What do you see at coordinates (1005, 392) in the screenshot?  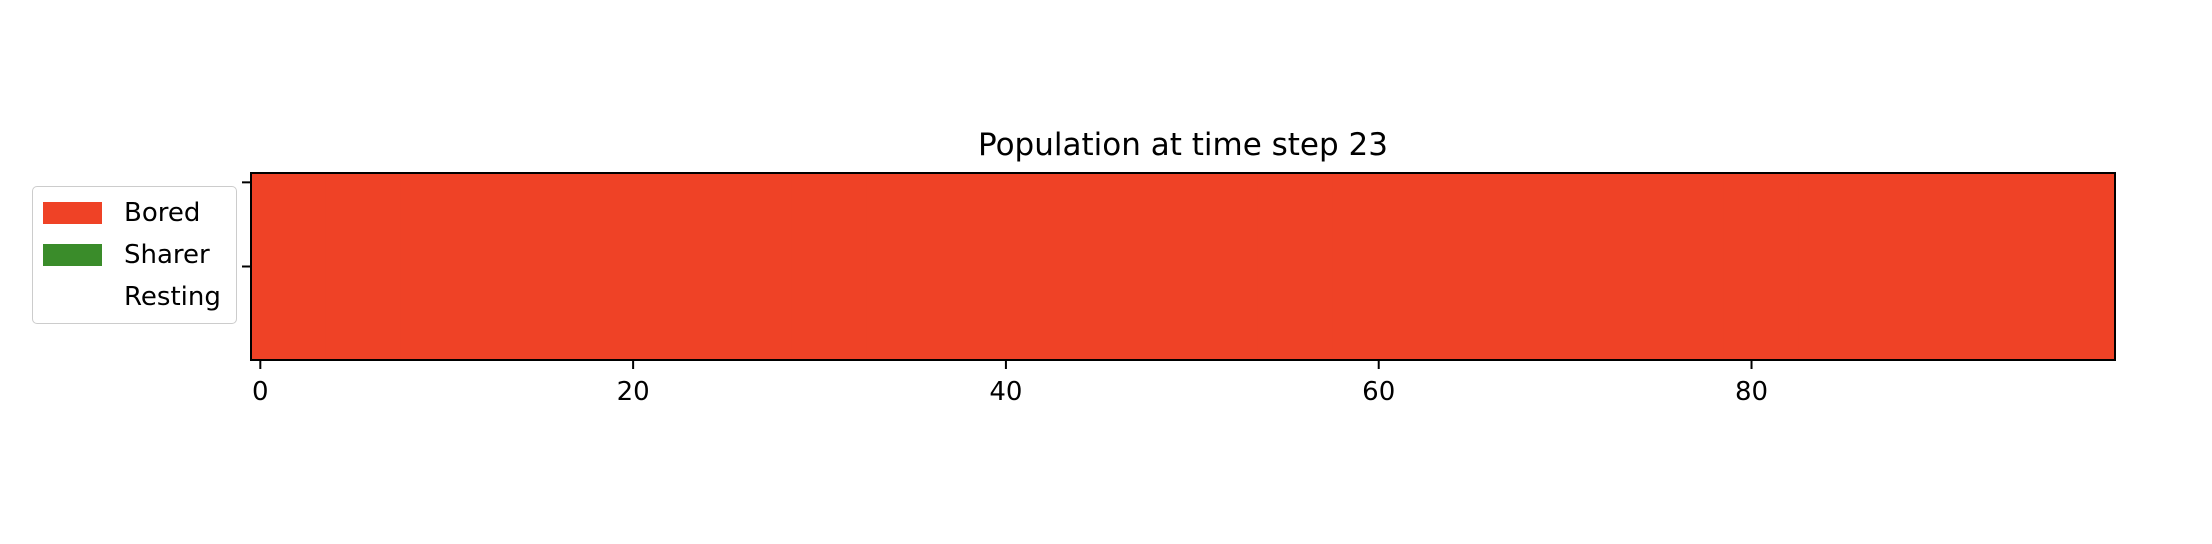 I see `x-tick-label: 40` at bounding box center [1005, 392].